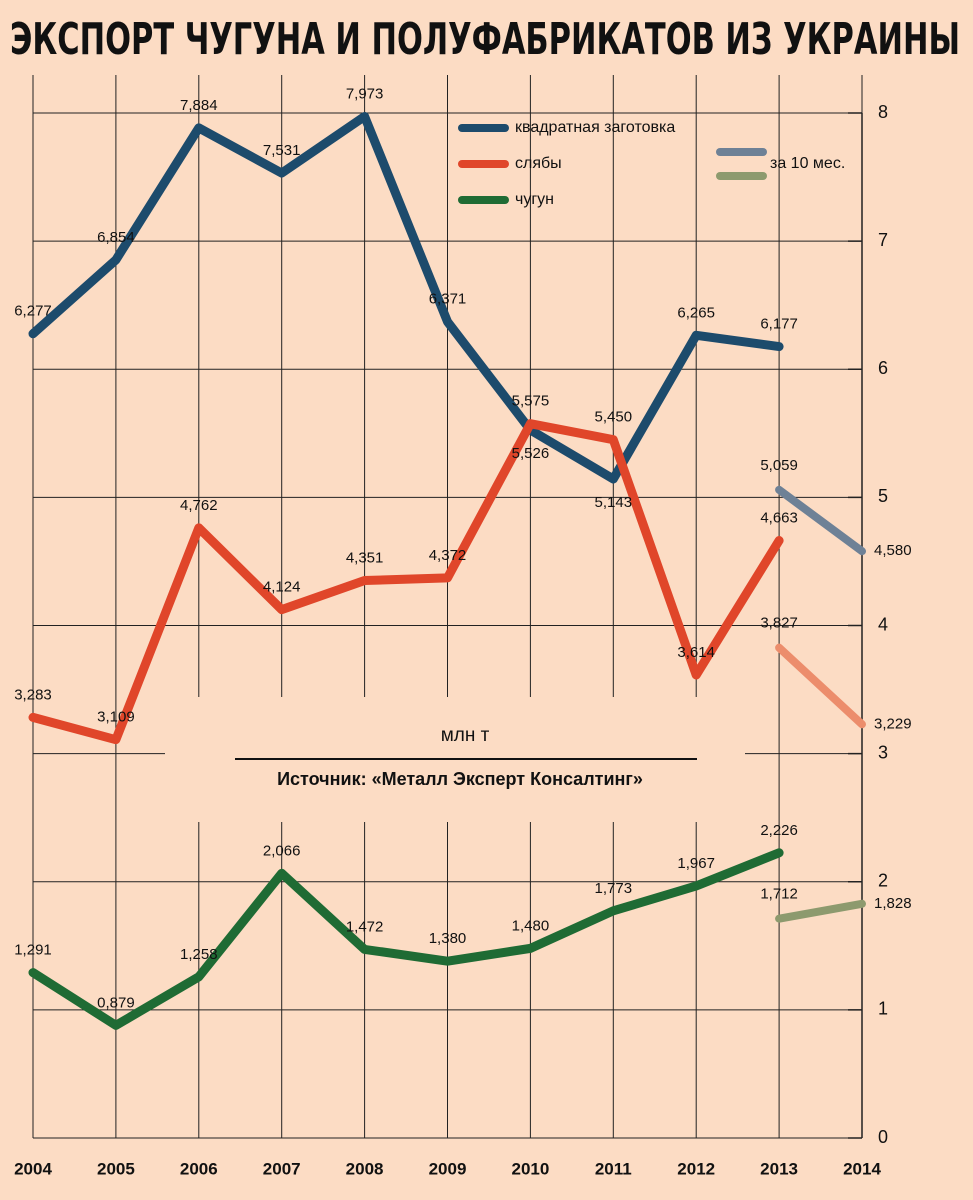  I want to click on x-tick-label: 2012, so click(696, 1168).